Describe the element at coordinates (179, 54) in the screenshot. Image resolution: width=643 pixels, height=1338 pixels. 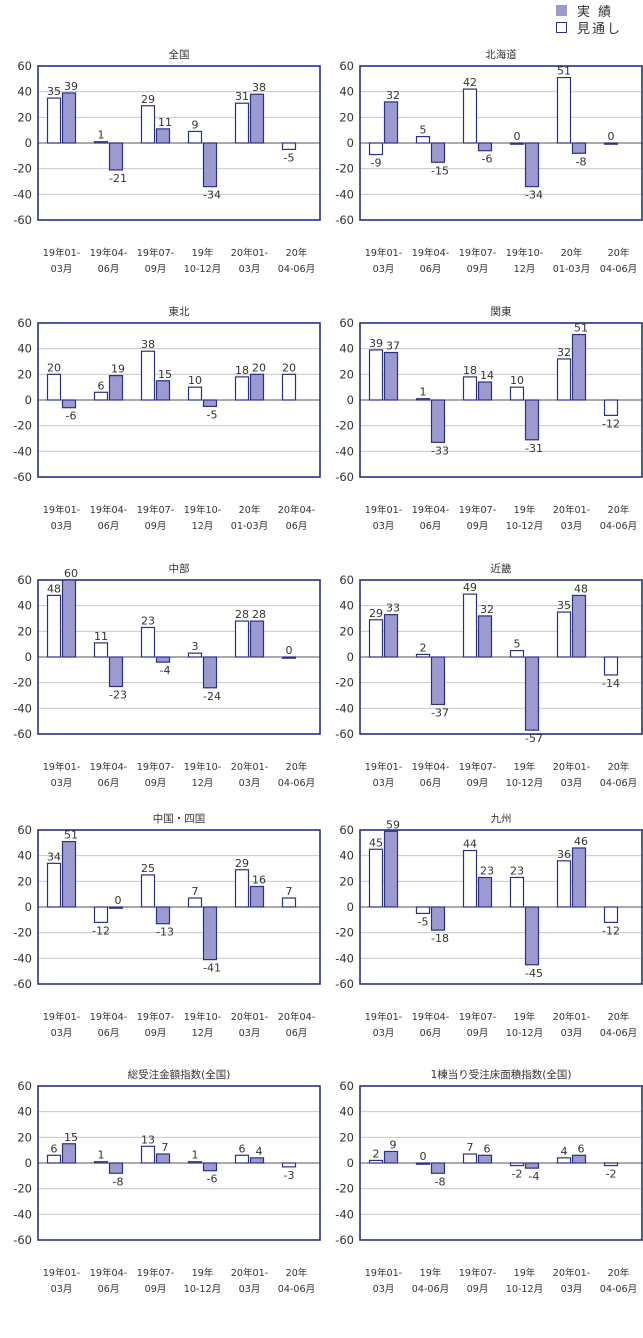
I see `chart-title: 全国` at that location.